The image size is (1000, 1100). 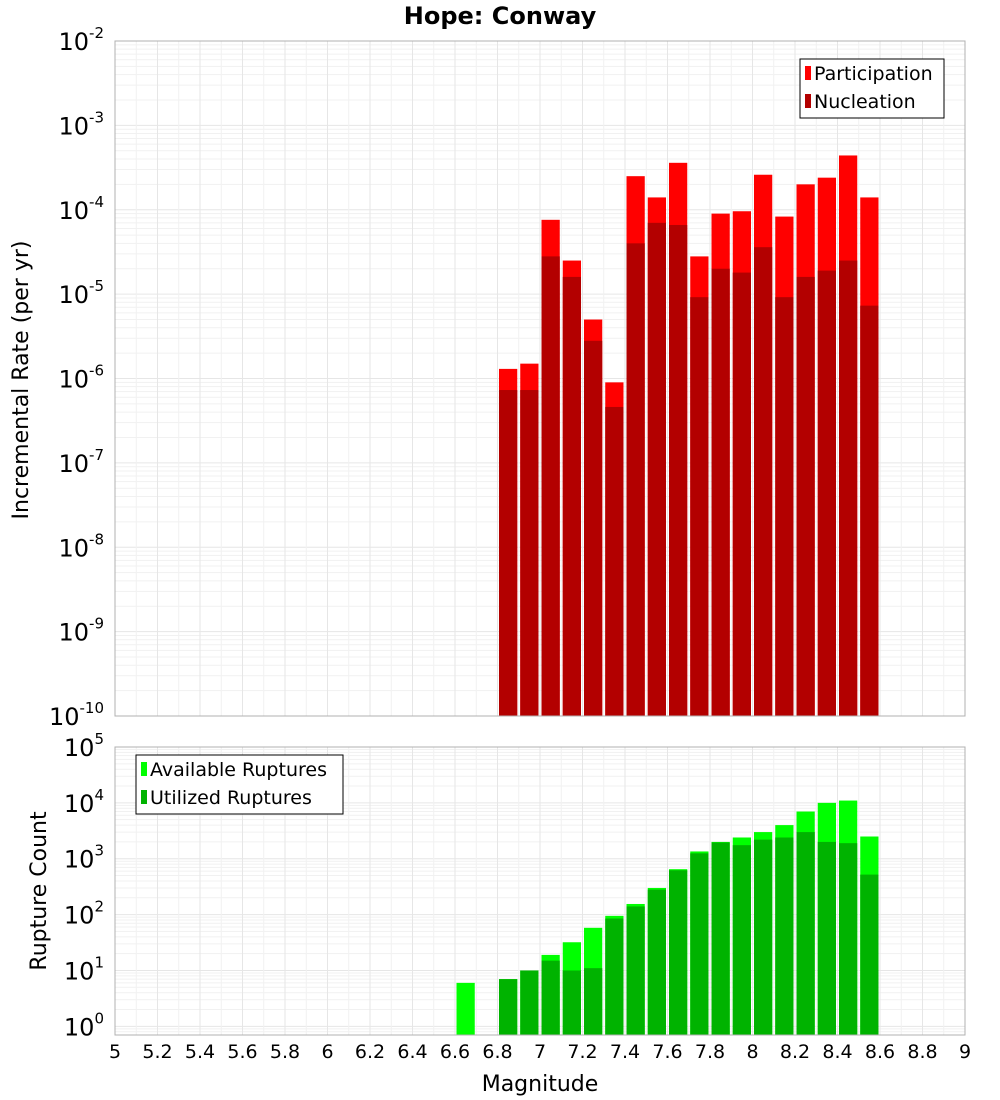 What do you see at coordinates (39, 891) in the screenshot?
I see `y-axis-label: Rupture Count` at bounding box center [39, 891].